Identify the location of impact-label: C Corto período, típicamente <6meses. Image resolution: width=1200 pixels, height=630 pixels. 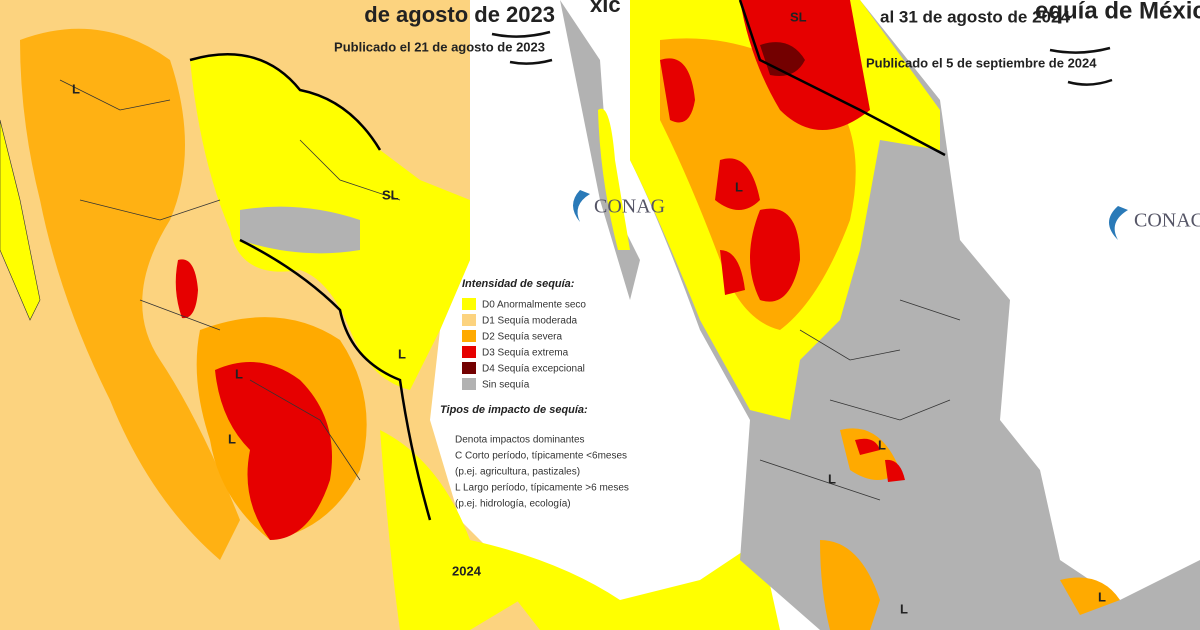
(541, 456).